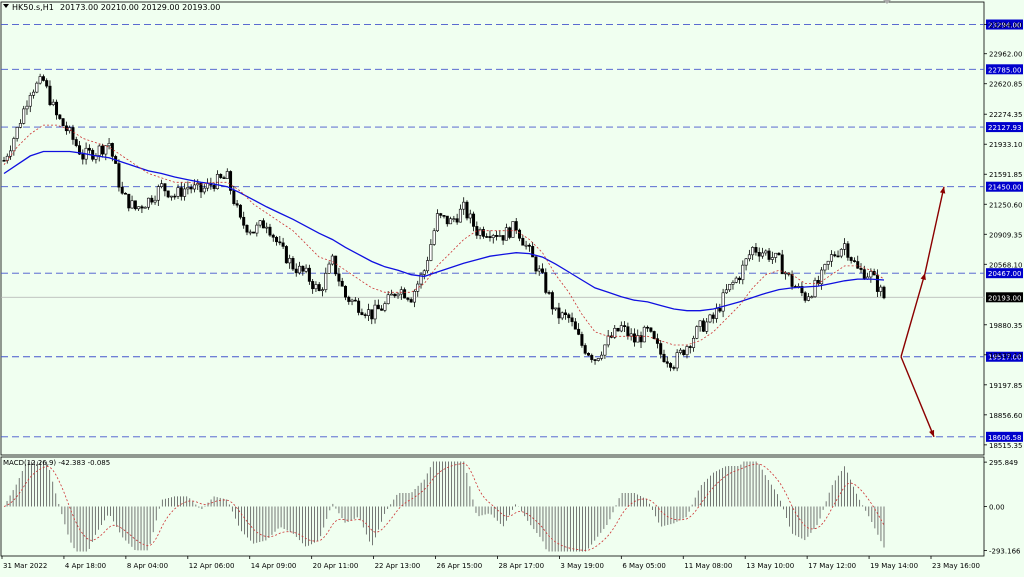  What do you see at coordinates (582, 566) in the screenshot?
I see `time-tick-label: 3 May 19:00` at bounding box center [582, 566].